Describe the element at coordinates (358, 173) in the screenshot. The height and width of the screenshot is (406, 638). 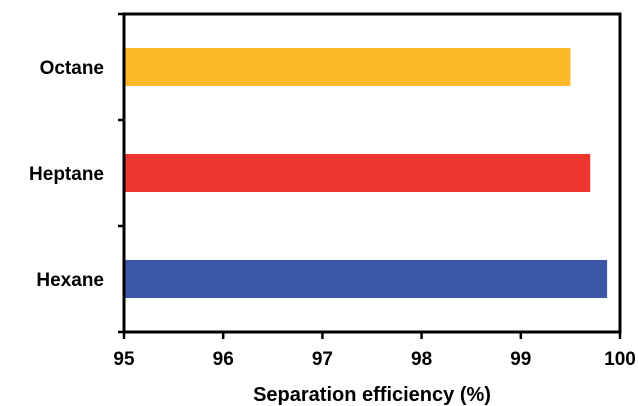
I see `bar-heptane` at that location.